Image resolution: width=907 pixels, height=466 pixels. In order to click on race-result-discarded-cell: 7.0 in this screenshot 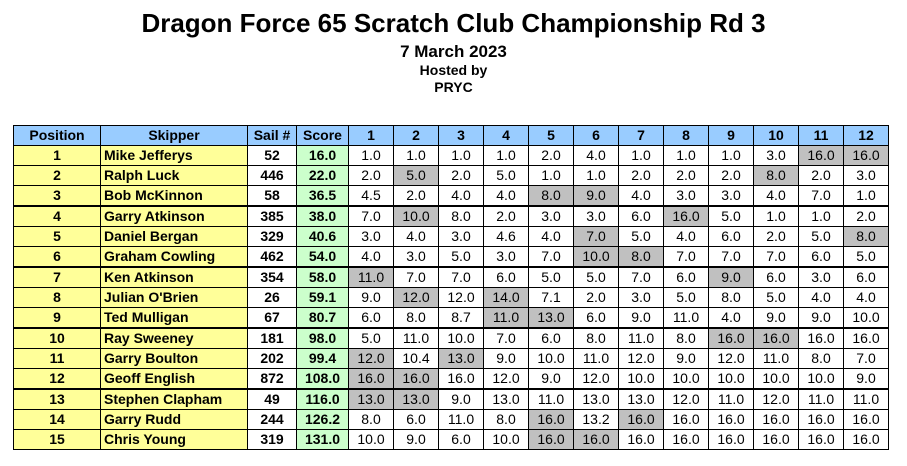, I will do `click(596, 236)`.